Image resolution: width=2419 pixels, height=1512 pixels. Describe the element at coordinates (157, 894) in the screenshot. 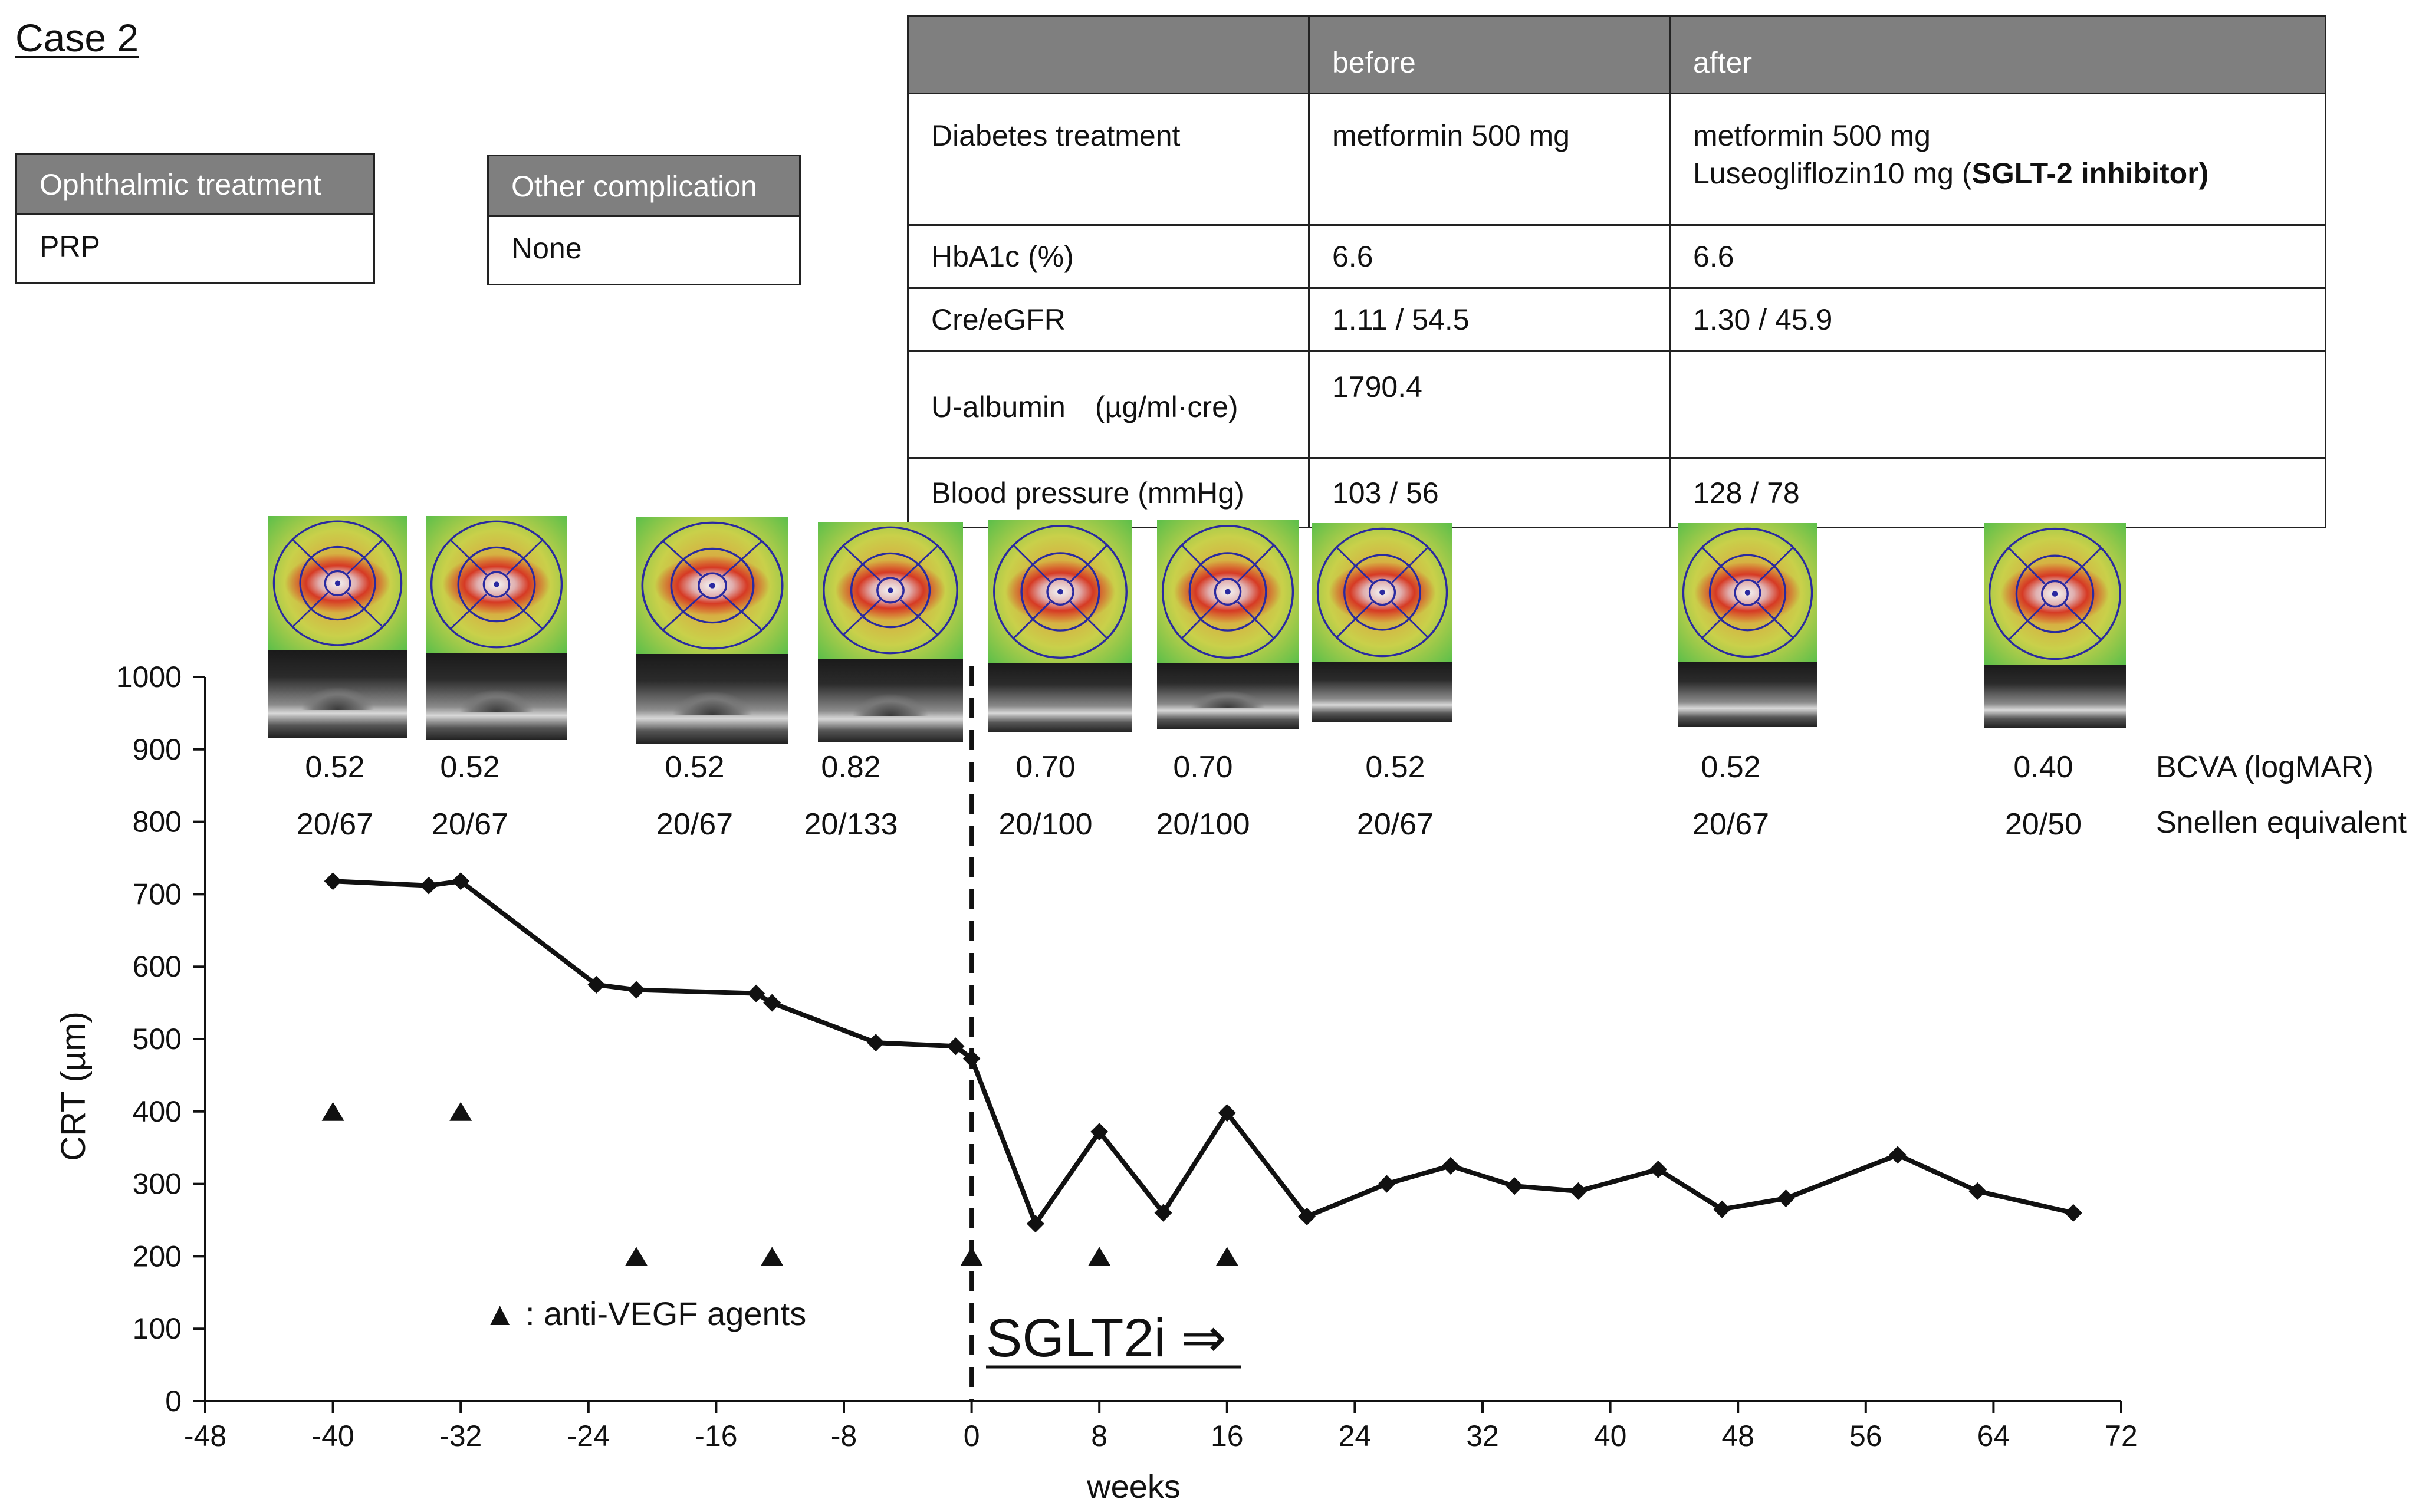

I see `y-tick-label: 700` at that location.